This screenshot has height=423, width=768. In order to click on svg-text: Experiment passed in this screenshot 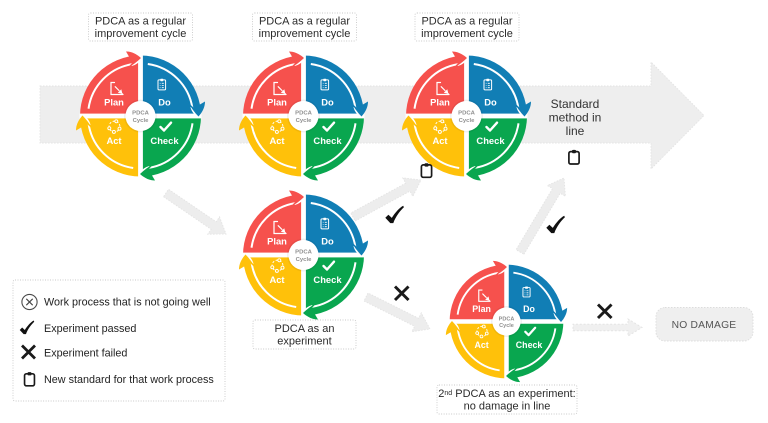, I will do `click(90, 329)`.